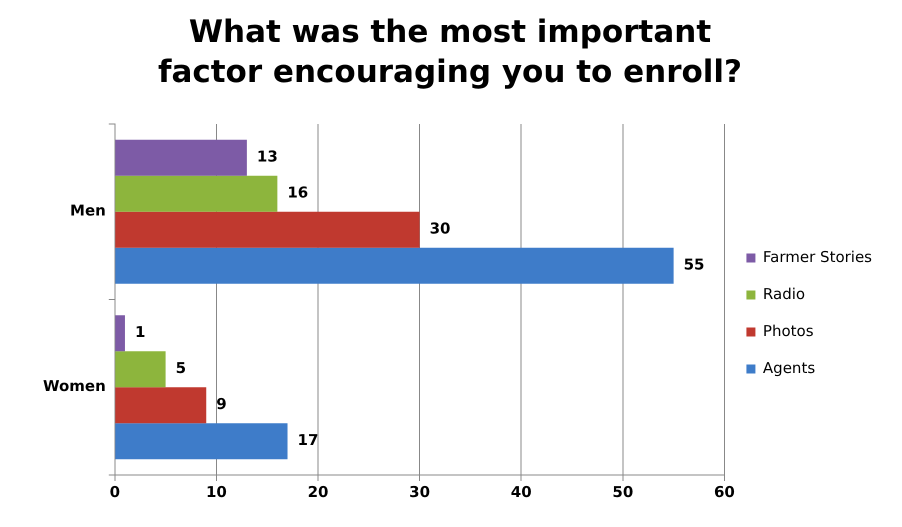 Image resolution: width=902 pixels, height=527 pixels. I want to click on y-tick-label: Men, so click(88, 211).